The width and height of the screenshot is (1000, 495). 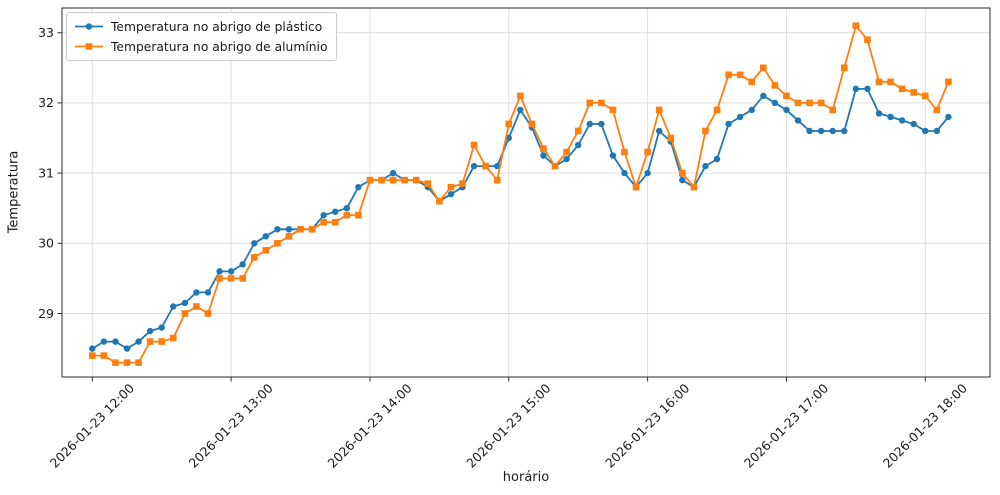 What do you see at coordinates (217, 26) in the screenshot?
I see `legend-label-plastico: Temperatura no abrigo de plástico` at bounding box center [217, 26].